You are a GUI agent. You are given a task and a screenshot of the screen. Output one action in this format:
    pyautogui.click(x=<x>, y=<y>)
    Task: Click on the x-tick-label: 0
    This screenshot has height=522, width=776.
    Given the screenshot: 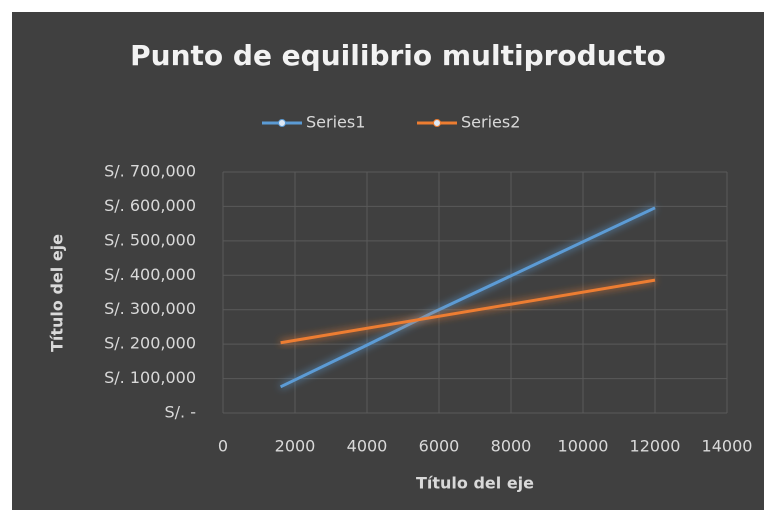 What is the action you would take?
    pyautogui.click(x=223, y=446)
    